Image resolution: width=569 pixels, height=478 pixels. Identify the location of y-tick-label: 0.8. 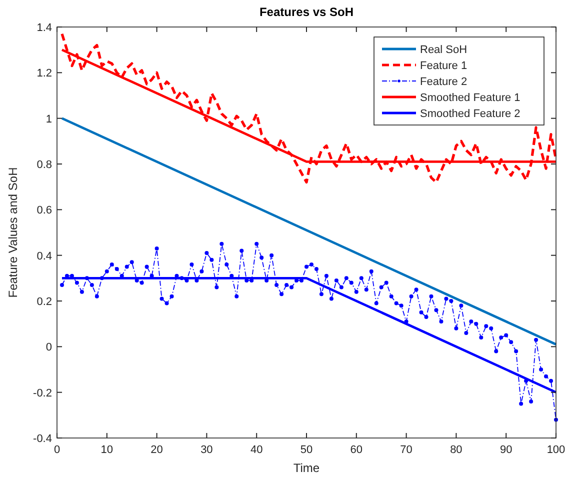
(44, 165).